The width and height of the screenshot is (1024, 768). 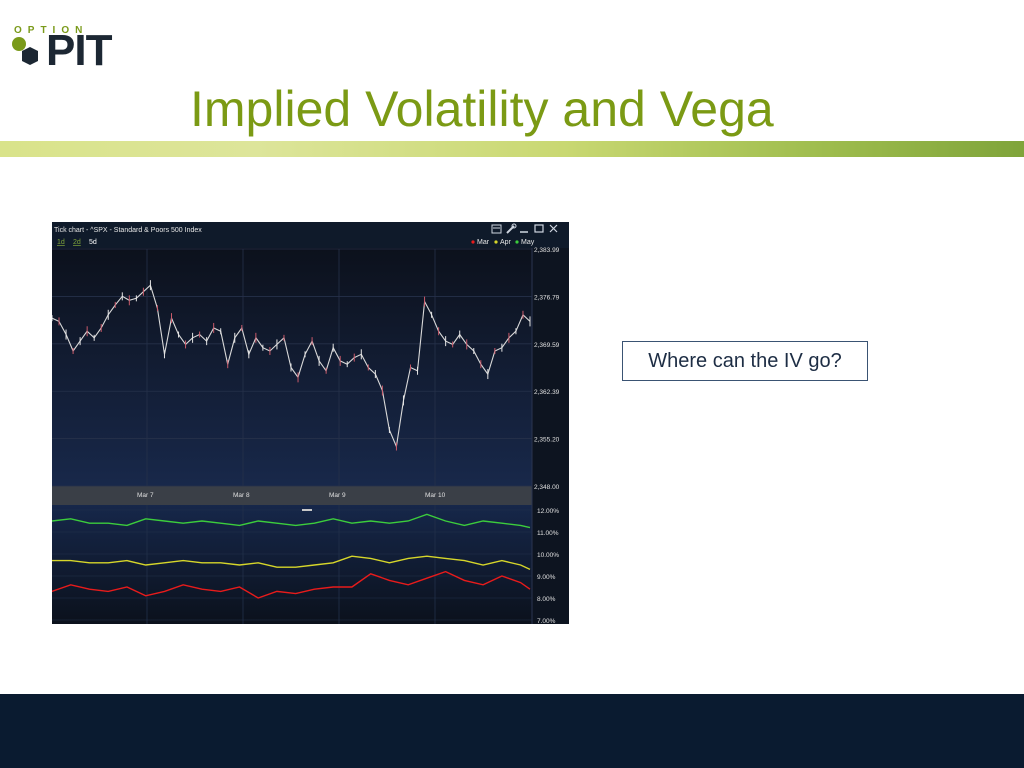 I want to click on price-tick-label: 2,383.99, so click(x=547, y=250).